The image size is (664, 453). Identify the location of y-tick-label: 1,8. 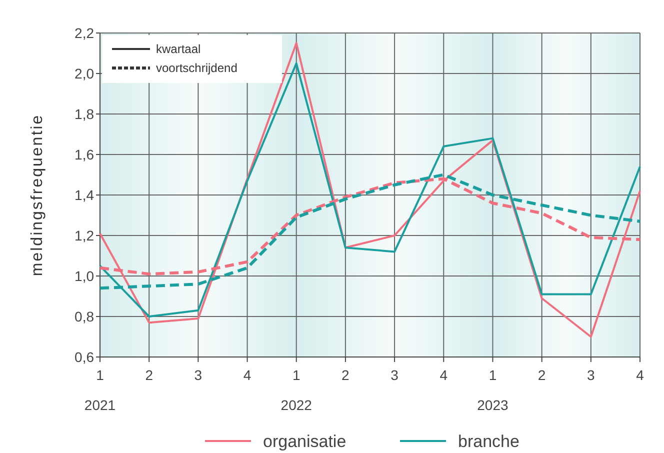
(84, 114).